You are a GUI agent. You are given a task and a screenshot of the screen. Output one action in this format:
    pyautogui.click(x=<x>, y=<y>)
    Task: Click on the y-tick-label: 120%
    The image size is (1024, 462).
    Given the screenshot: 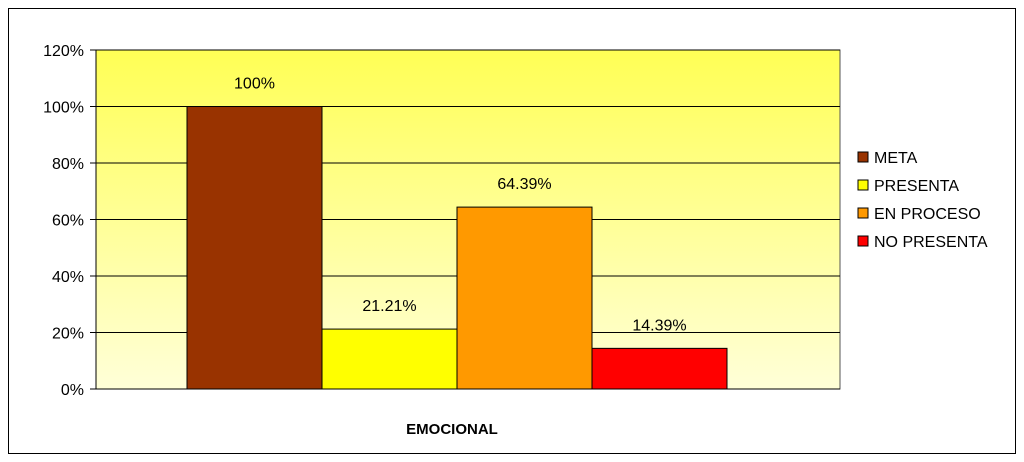 What is the action you would take?
    pyautogui.click(x=63, y=51)
    